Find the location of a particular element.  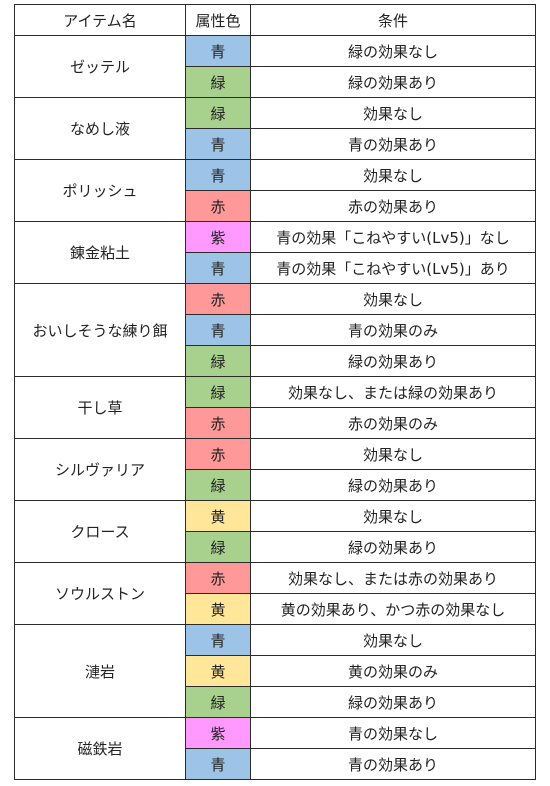

item-name-cell: 干し草 is located at coordinates (100, 407).